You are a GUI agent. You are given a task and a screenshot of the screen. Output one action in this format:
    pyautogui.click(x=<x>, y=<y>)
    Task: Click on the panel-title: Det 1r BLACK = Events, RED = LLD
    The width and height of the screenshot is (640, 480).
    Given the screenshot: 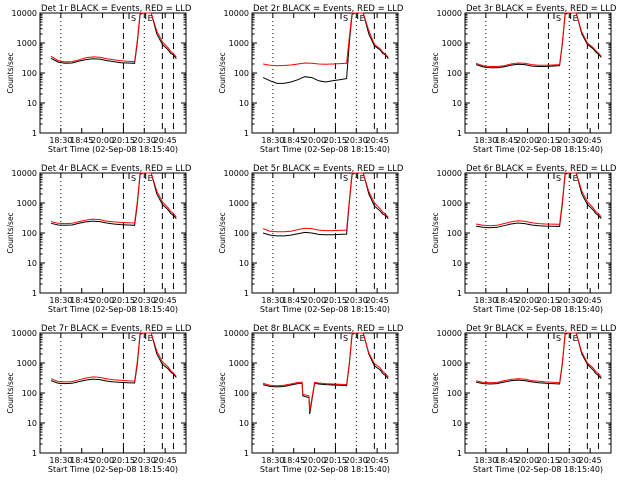 What is the action you would take?
    pyautogui.click(x=116, y=9)
    